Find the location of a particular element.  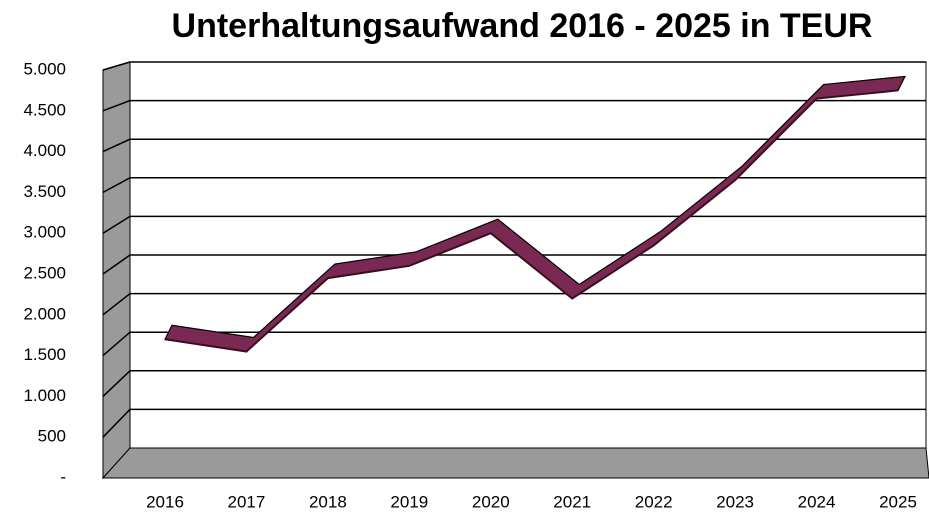

y-tick-label: 3.500 is located at coordinates (44, 191).